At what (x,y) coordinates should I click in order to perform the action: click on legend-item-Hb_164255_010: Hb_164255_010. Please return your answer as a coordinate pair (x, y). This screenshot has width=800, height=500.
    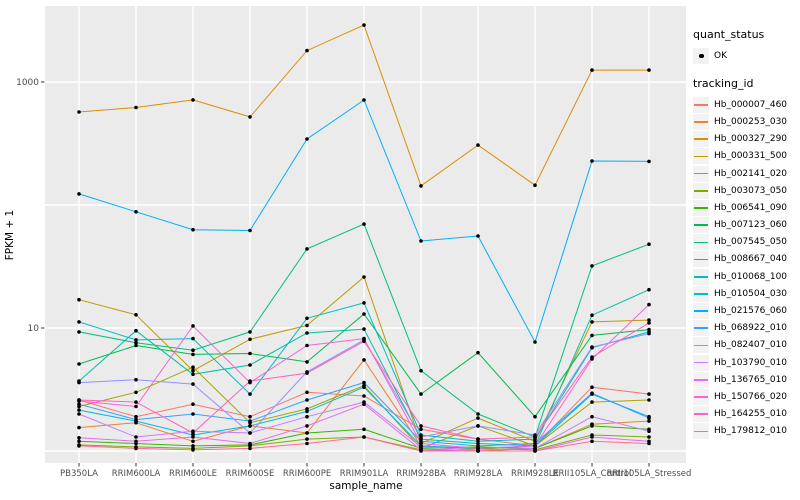
    Looking at the image, I should click on (746, 414).